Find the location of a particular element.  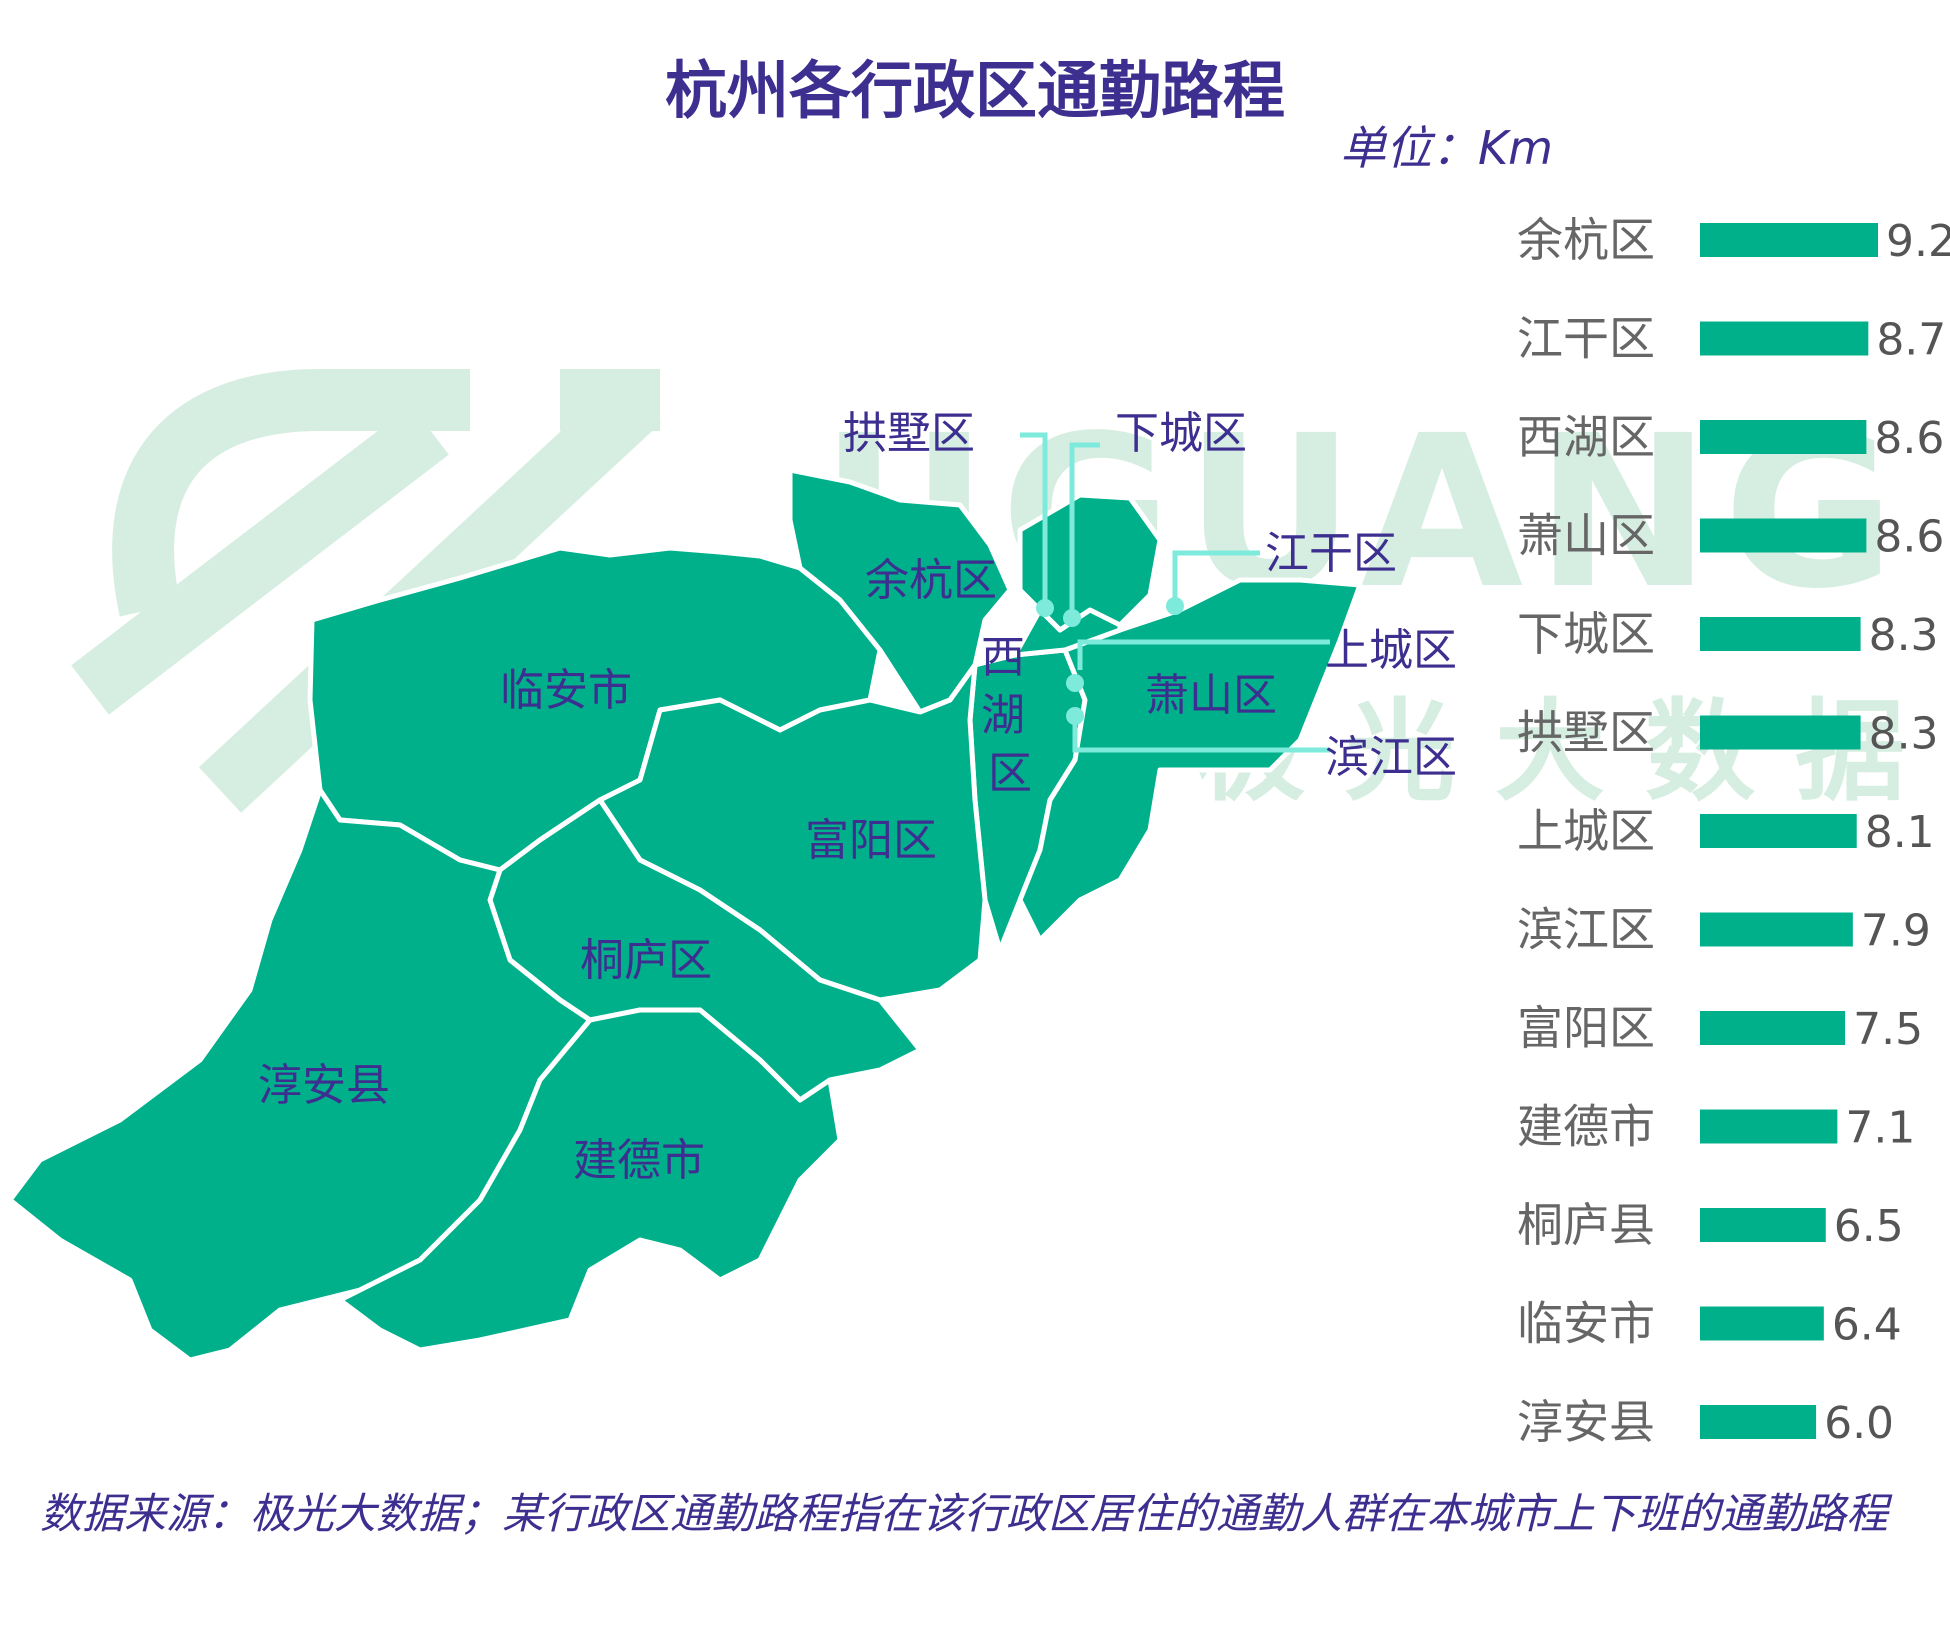

map-label-fuyang: 富阳区 is located at coordinates (871, 840).